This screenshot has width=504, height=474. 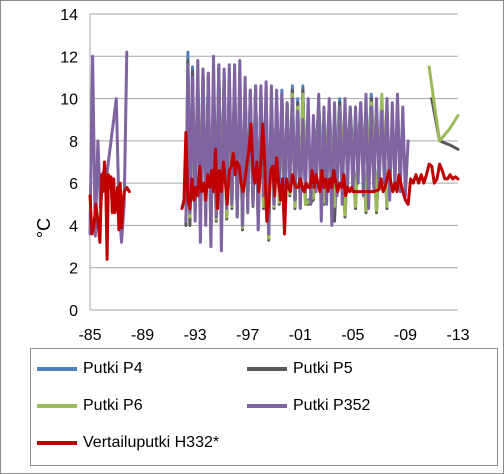 I want to click on y-tick-label: 2, so click(x=73, y=269).